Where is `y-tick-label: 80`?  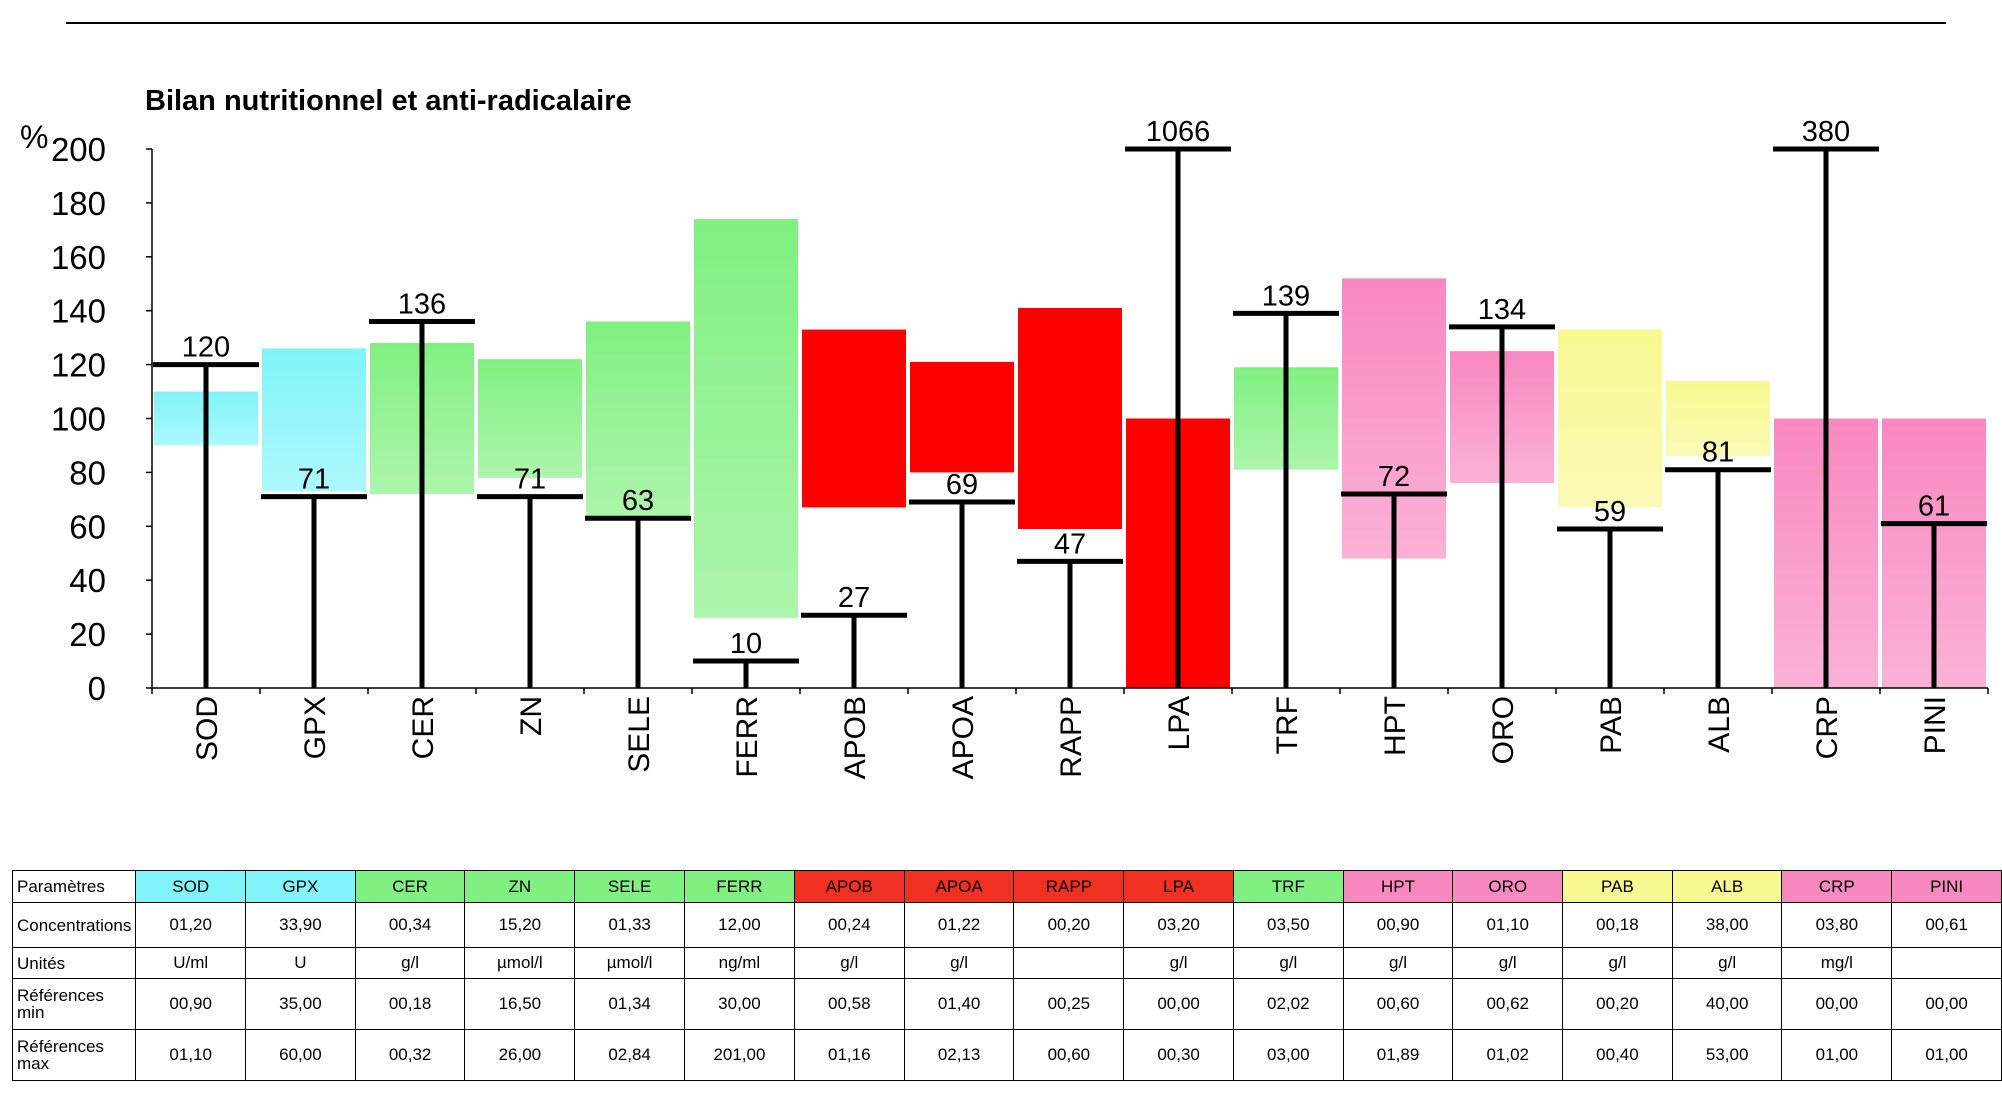 y-tick-label: 80 is located at coordinates (87, 472).